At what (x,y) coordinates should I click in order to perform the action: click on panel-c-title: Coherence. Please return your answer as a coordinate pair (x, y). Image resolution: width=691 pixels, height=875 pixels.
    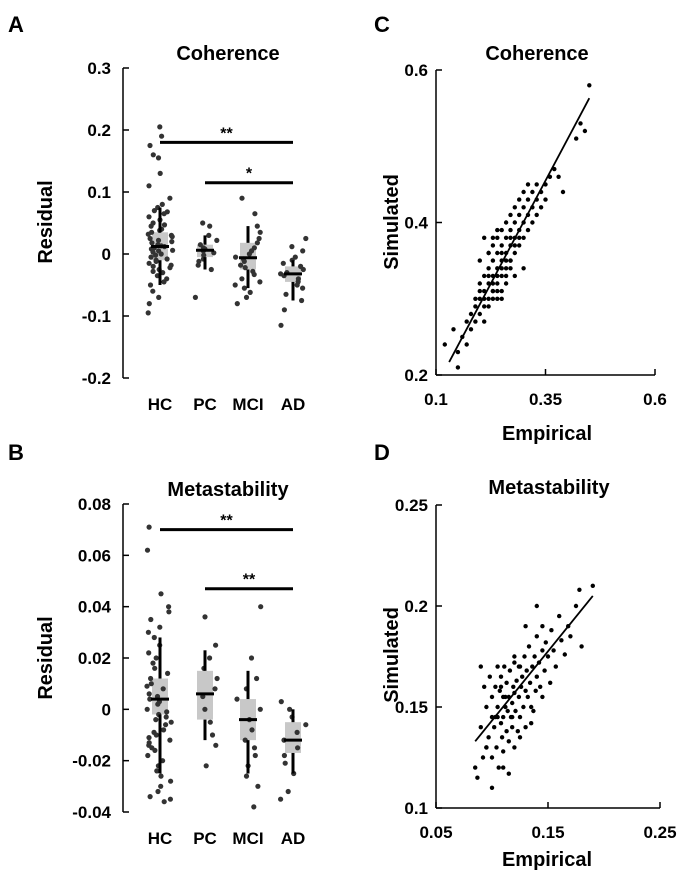
    Looking at the image, I should click on (536, 54).